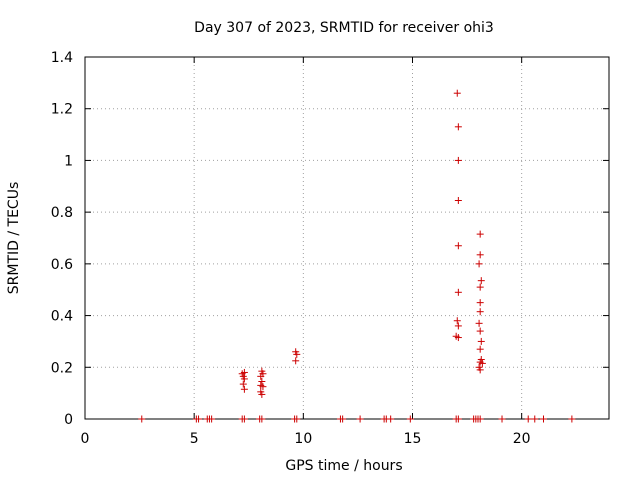 The height and width of the screenshot is (480, 640). Describe the element at coordinates (68, 420) in the screenshot. I see `y-tick-label: 0` at that location.